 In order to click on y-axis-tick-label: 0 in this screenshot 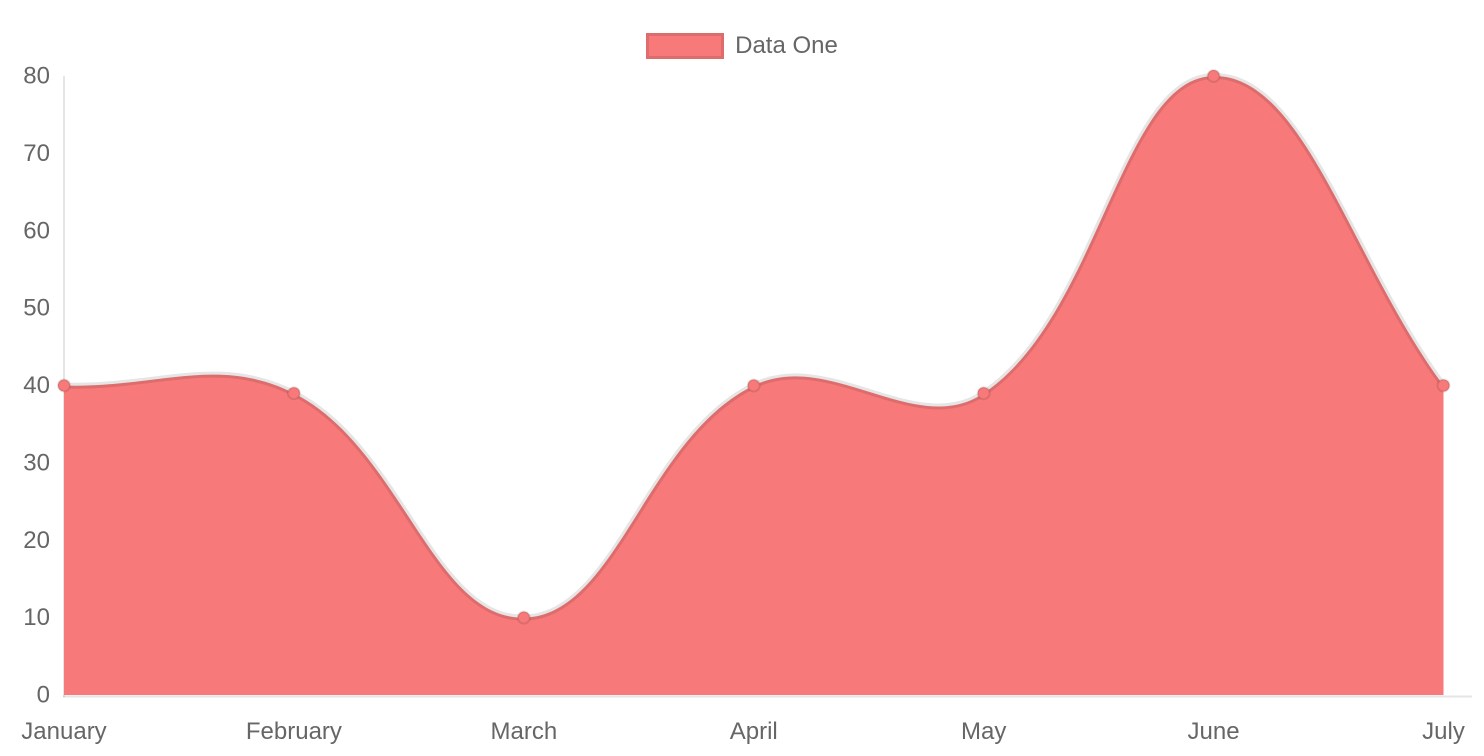, I will do `click(43, 695)`.